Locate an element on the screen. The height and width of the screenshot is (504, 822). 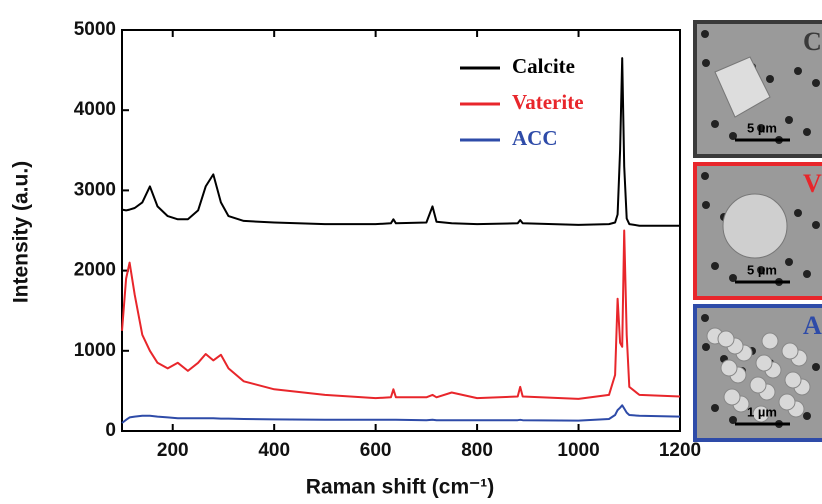
inset-image is located at coordinates (757, 89).